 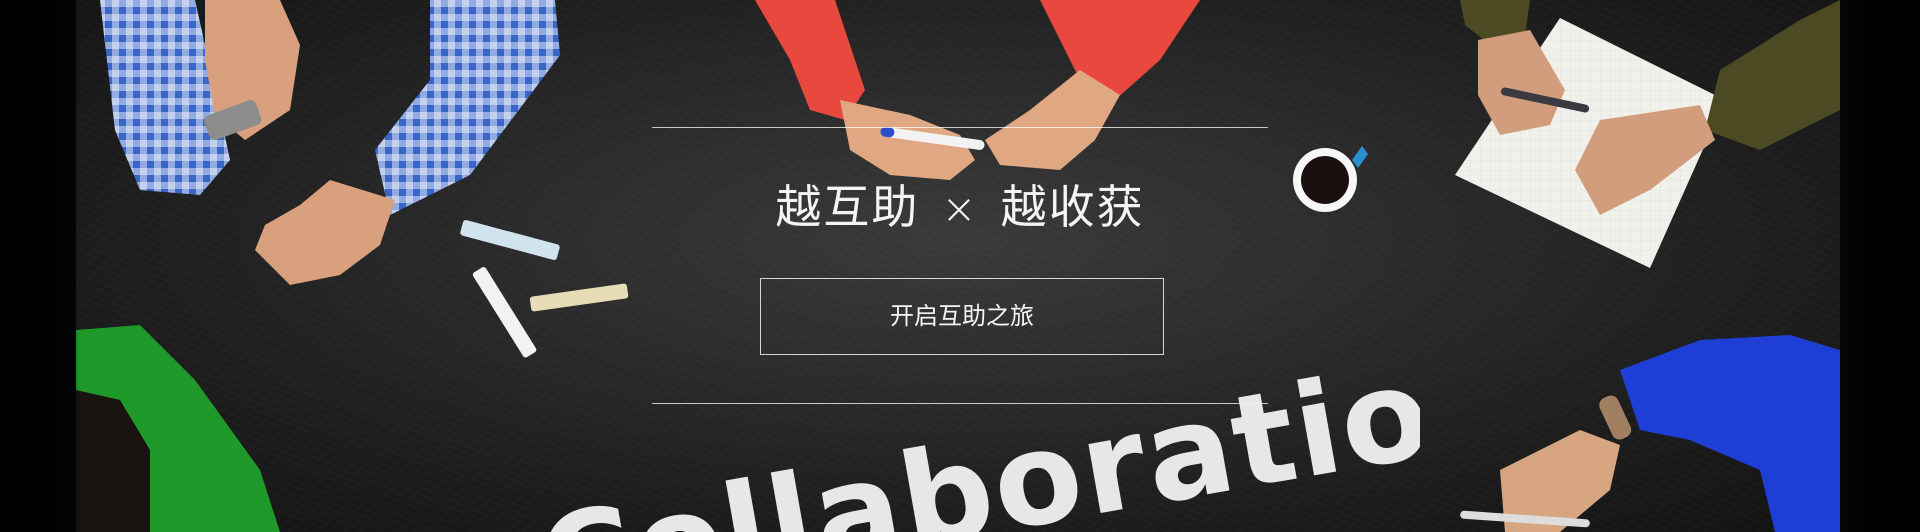 I want to click on start-mutual-help-button: 开启互助之旅, so click(x=962, y=316).